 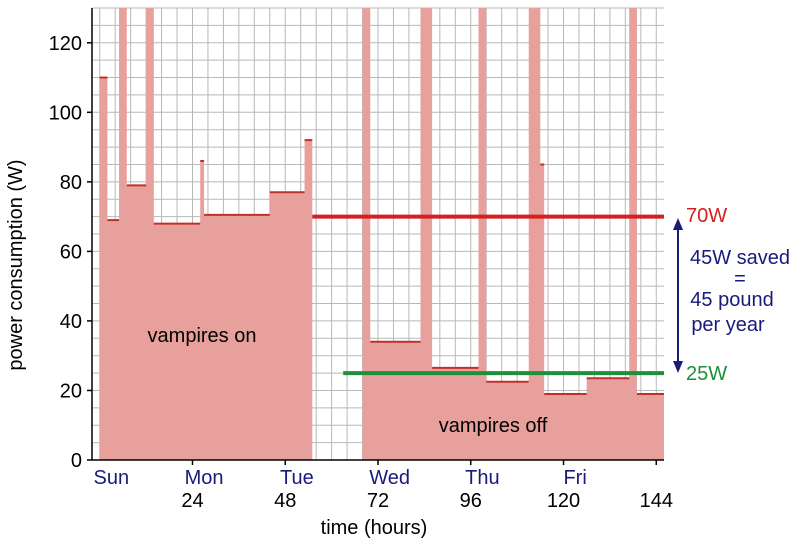 What do you see at coordinates (16, 264) in the screenshot?
I see `y-axis-title: power consumption (W)` at bounding box center [16, 264].